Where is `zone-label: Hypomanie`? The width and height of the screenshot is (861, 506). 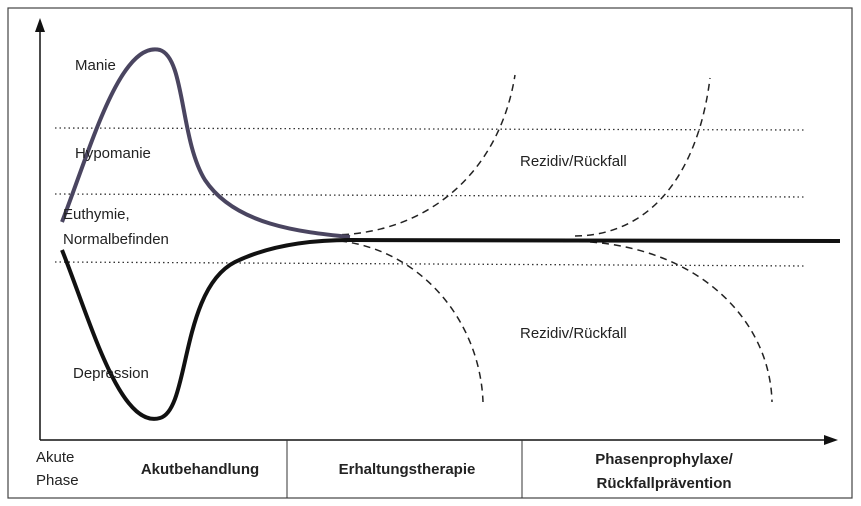 zone-label: Hypomanie is located at coordinates (113, 153).